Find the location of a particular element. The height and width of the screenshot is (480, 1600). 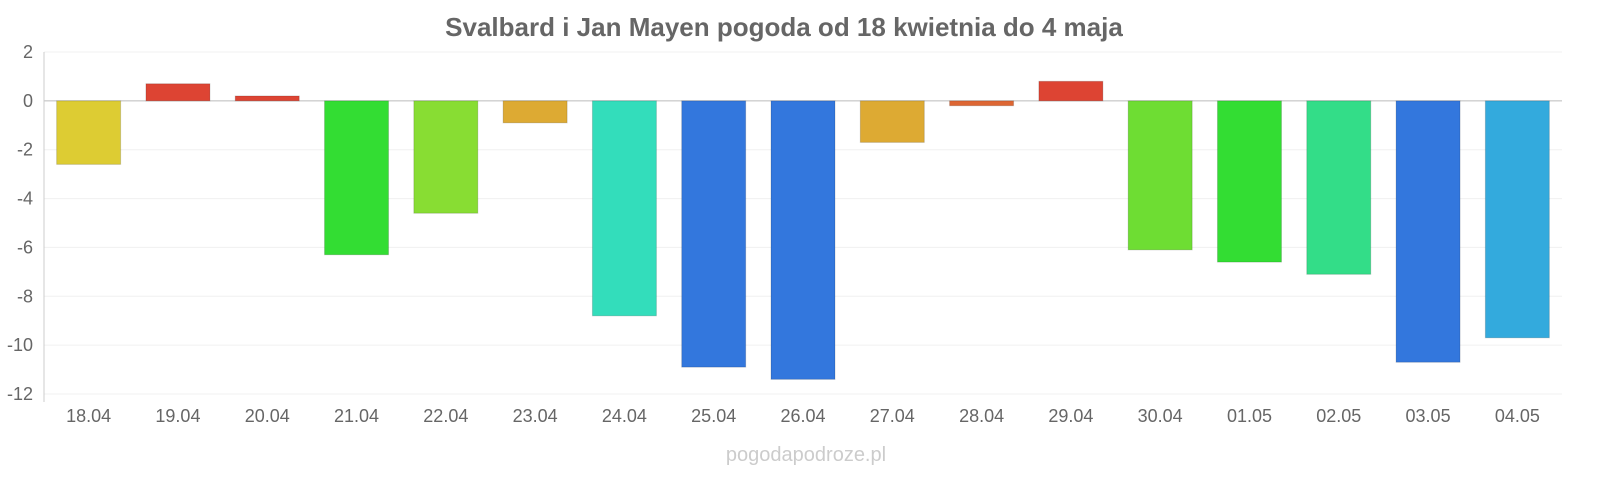

x-tick-label: 27.04 is located at coordinates (892, 416).